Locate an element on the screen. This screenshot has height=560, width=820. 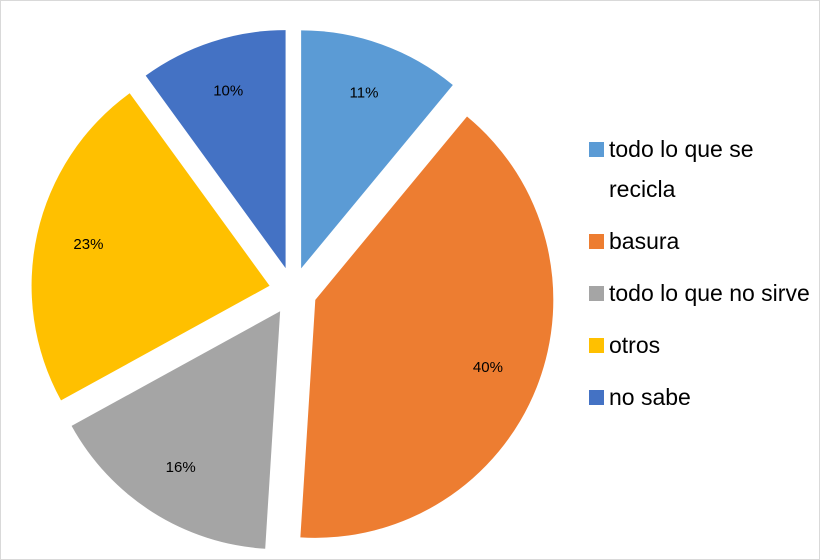
legend-item: no sabe is located at coordinates (703, 397).